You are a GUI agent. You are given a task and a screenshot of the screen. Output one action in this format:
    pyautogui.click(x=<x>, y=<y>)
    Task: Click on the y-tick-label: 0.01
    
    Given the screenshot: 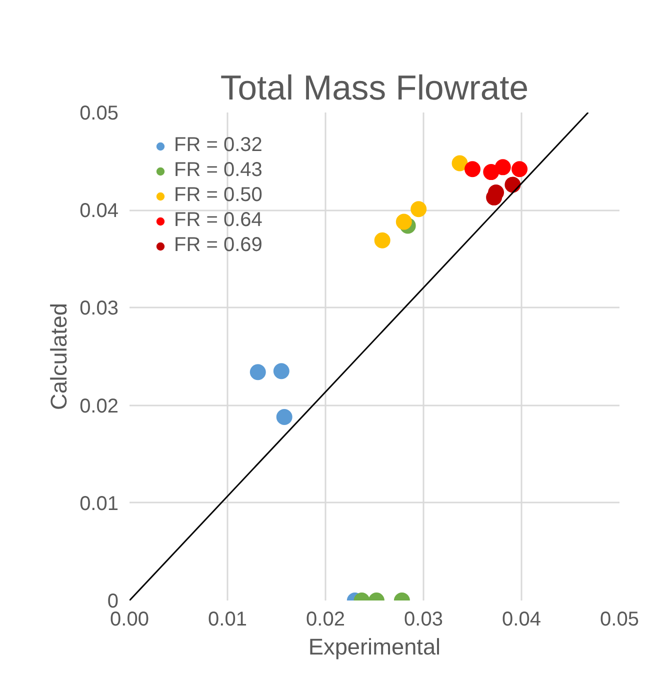 What is the action you would take?
    pyautogui.click(x=99, y=503)
    